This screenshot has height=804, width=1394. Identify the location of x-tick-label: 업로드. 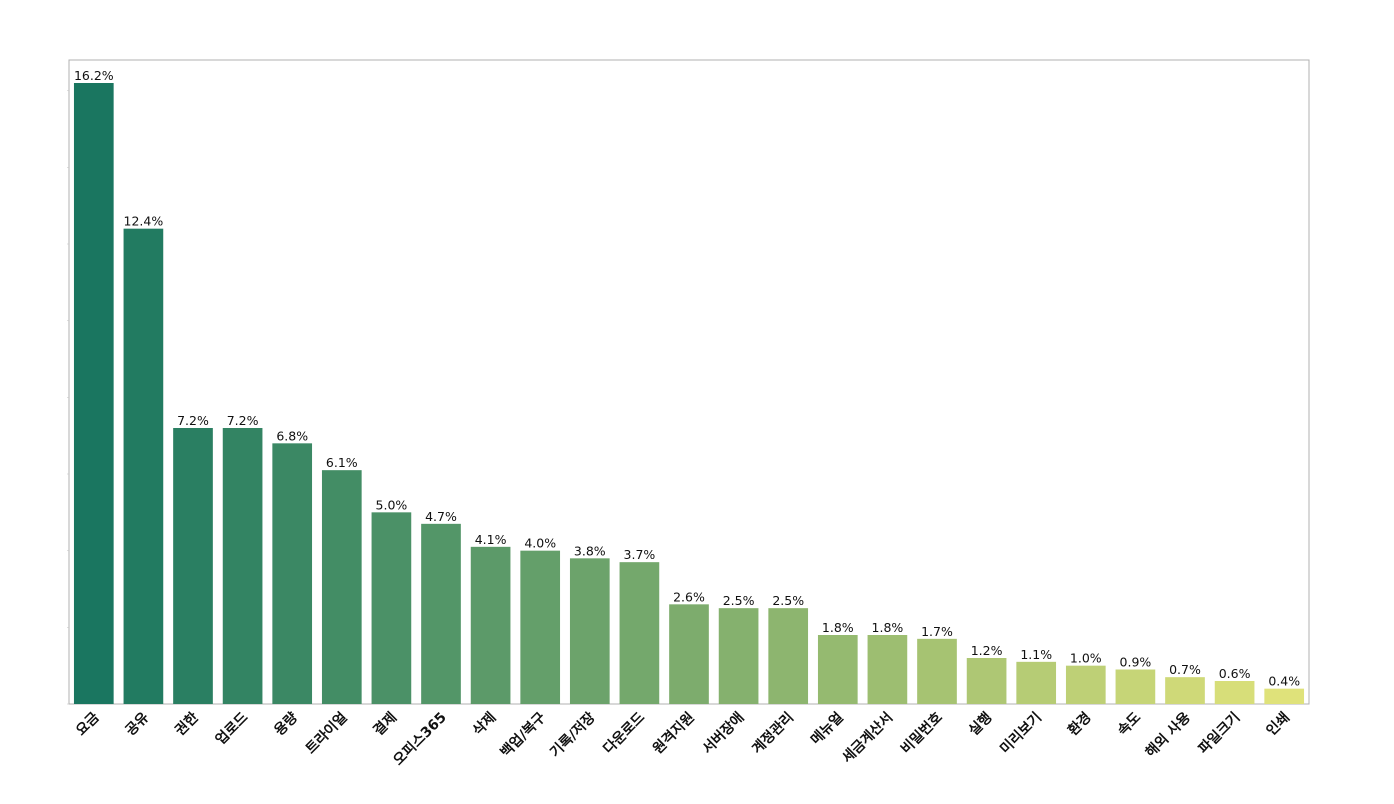
(232, 728).